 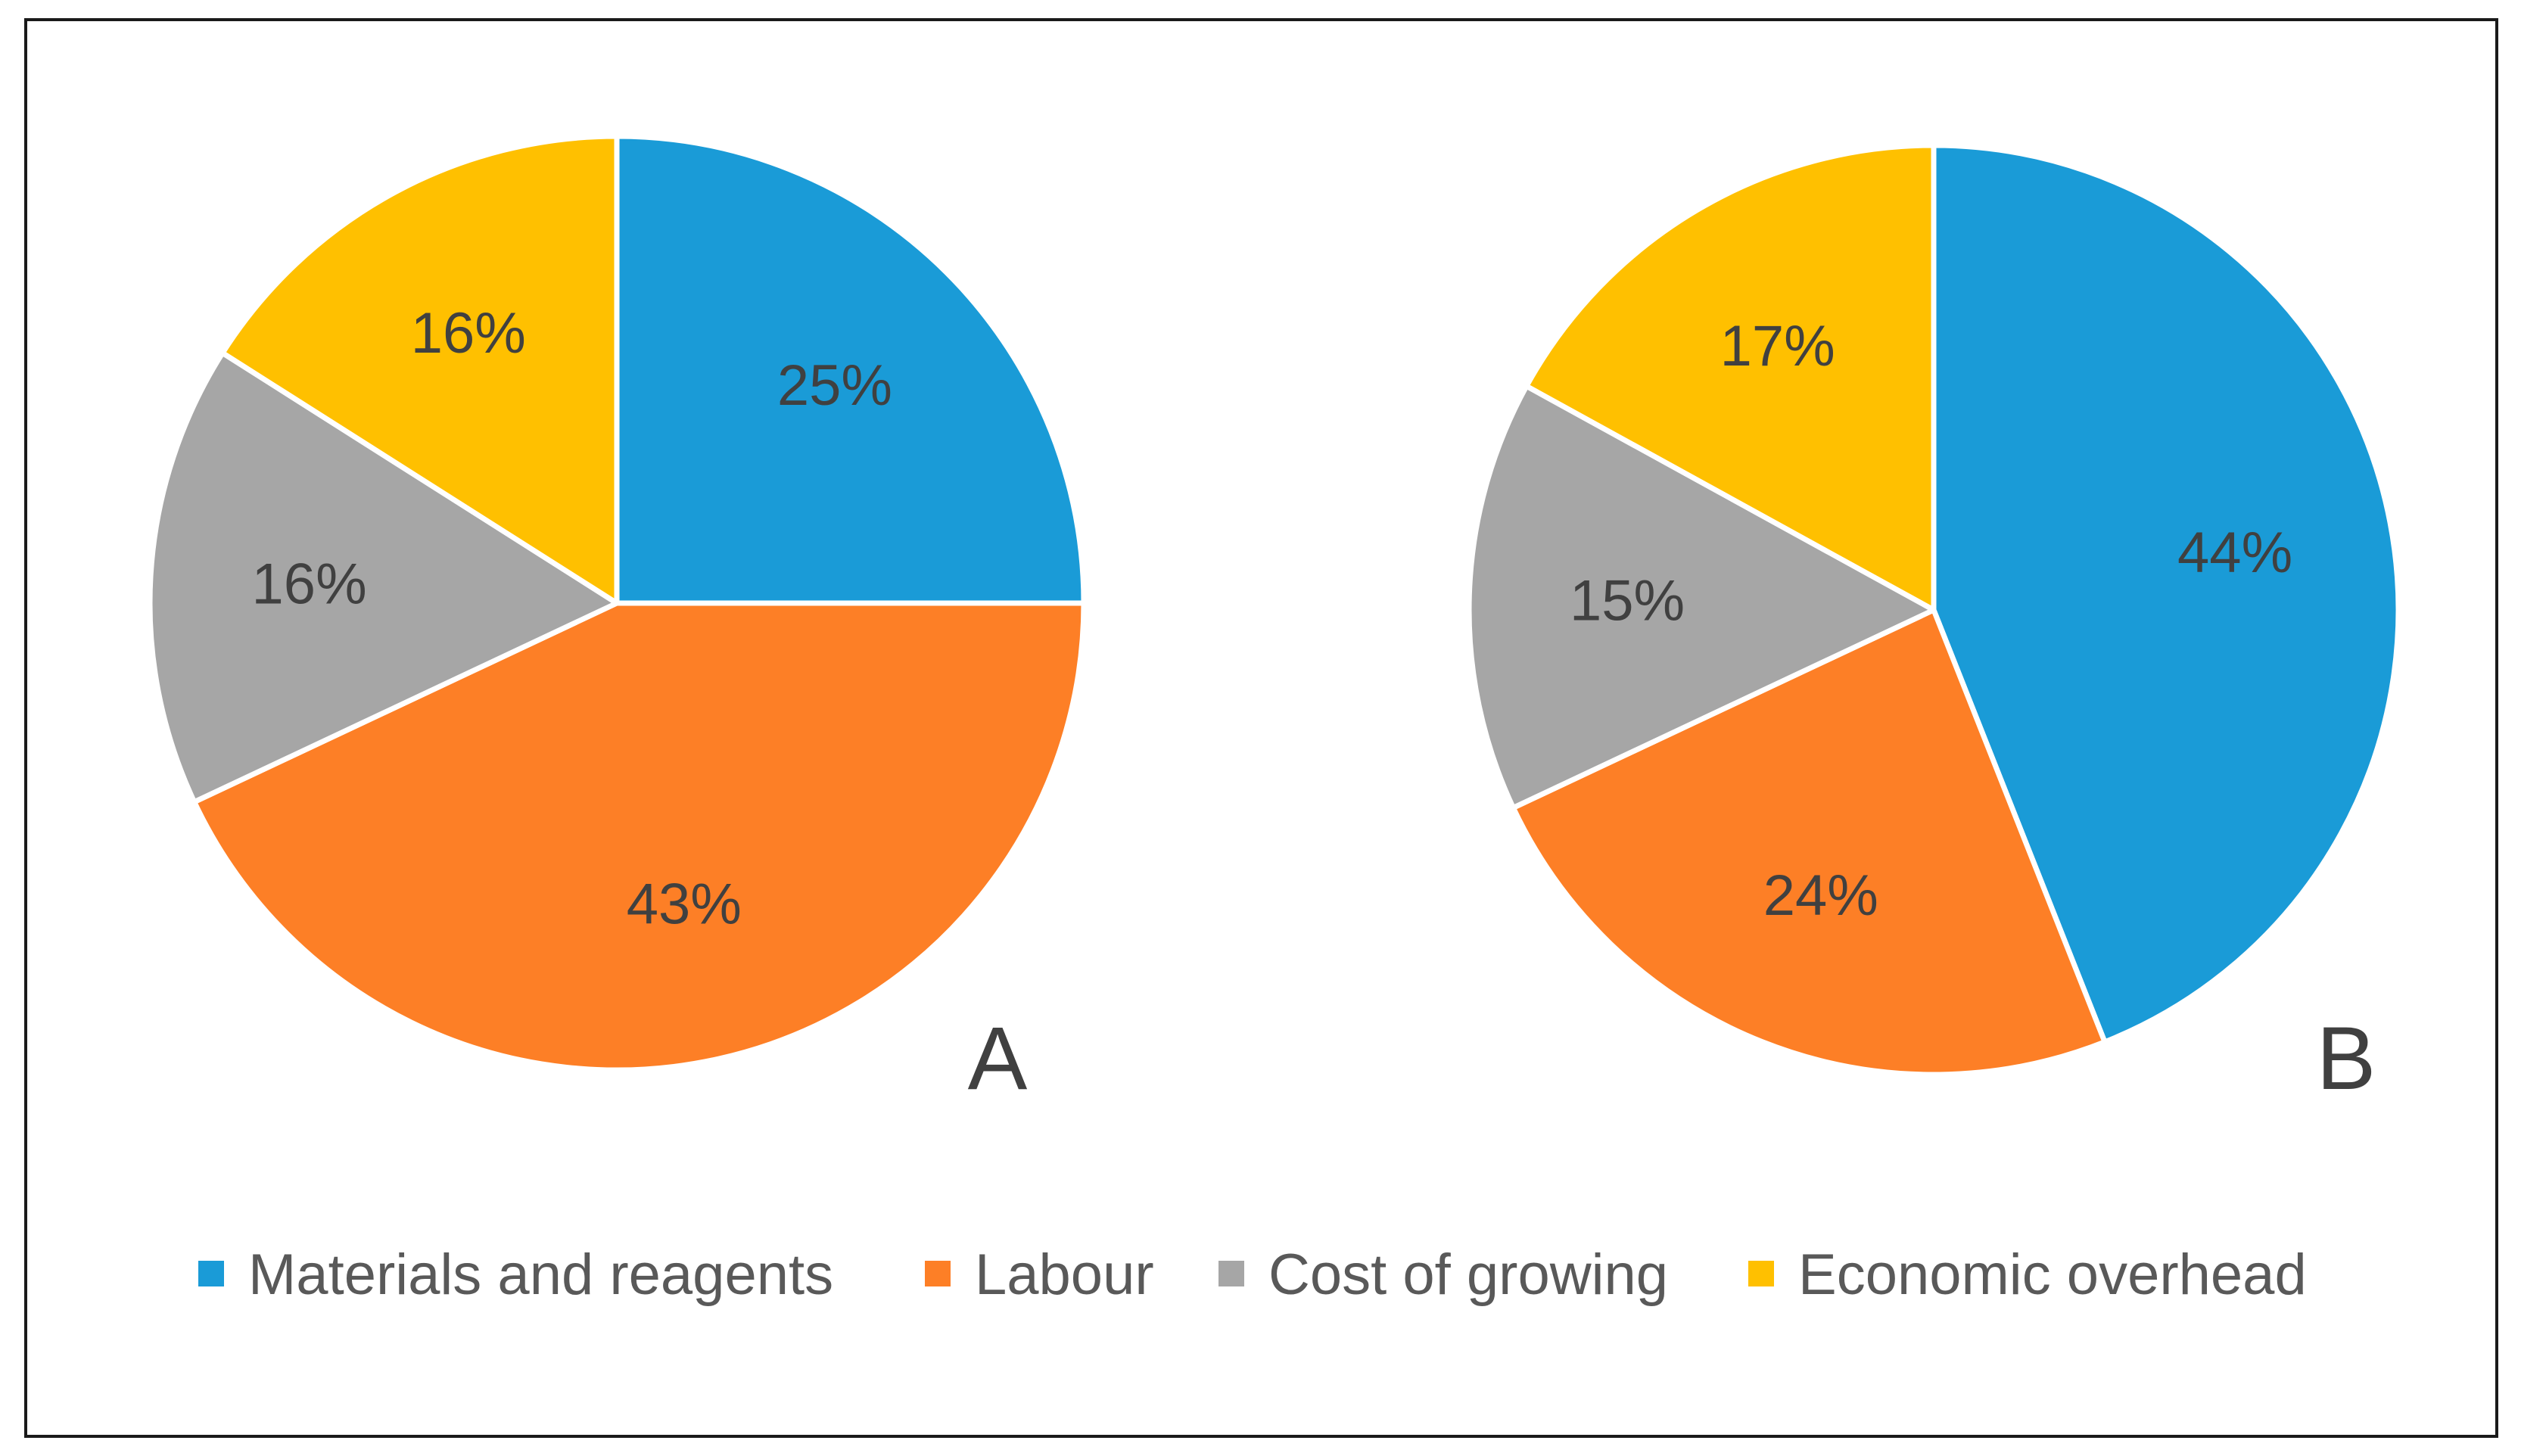 What do you see at coordinates (309, 584) in the screenshot?
I see `pie-a-label-cost-of-growing: 16%` at bounding box center [309, 584].